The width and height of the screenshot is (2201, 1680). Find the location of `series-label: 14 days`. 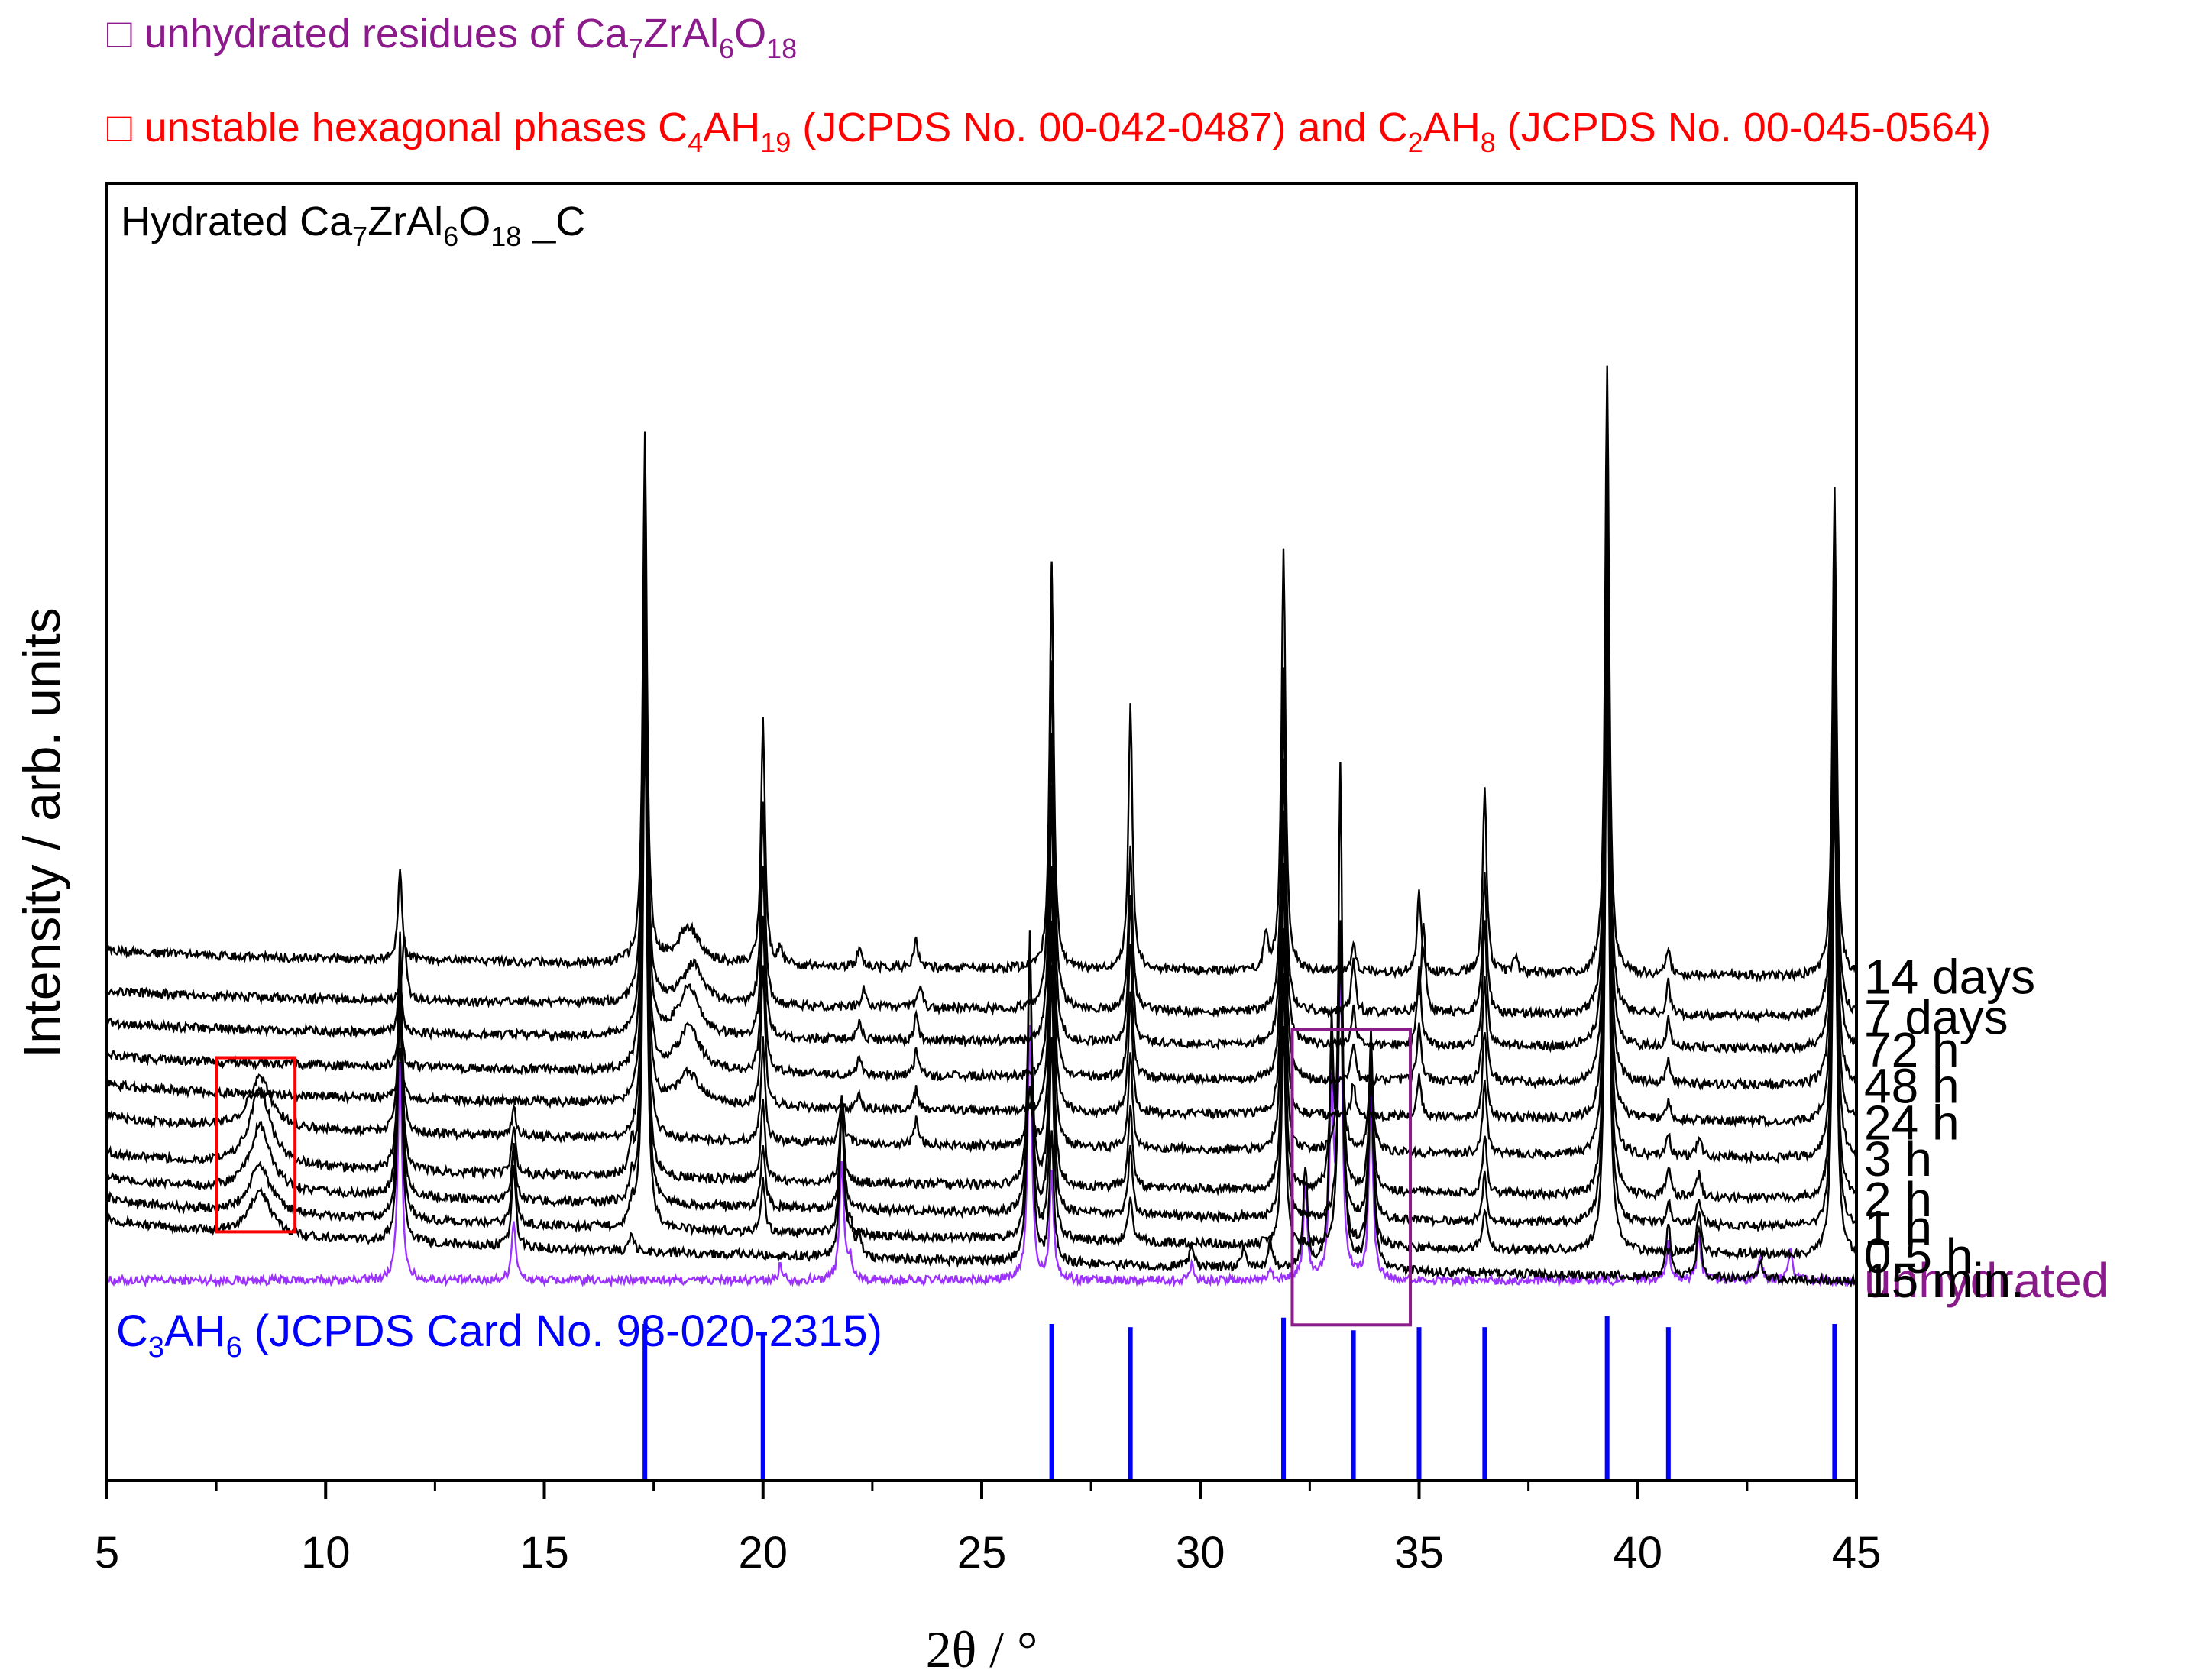

series-label: 14 days is located at coordinates (1949, 978).